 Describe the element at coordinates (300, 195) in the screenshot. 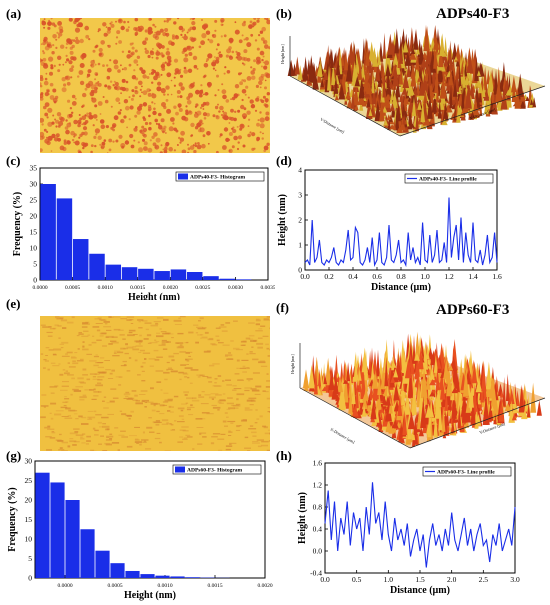

I see `y-tick-label: 3` at that location.